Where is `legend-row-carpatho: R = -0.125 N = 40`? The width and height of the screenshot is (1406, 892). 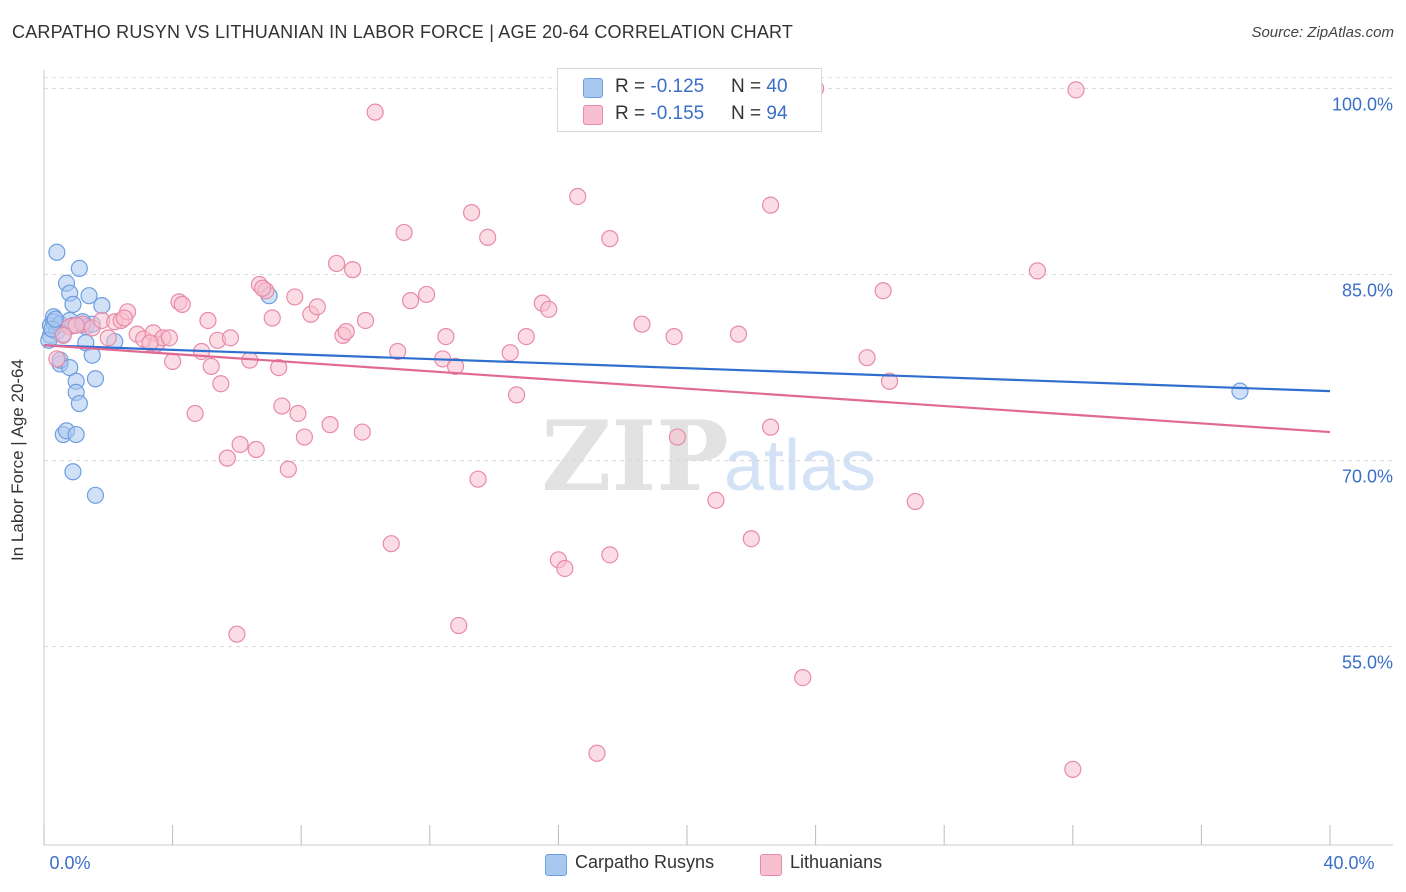 legend-row-carpatho: R = -0.125 N = 40 is located at coordinates (689, 87).